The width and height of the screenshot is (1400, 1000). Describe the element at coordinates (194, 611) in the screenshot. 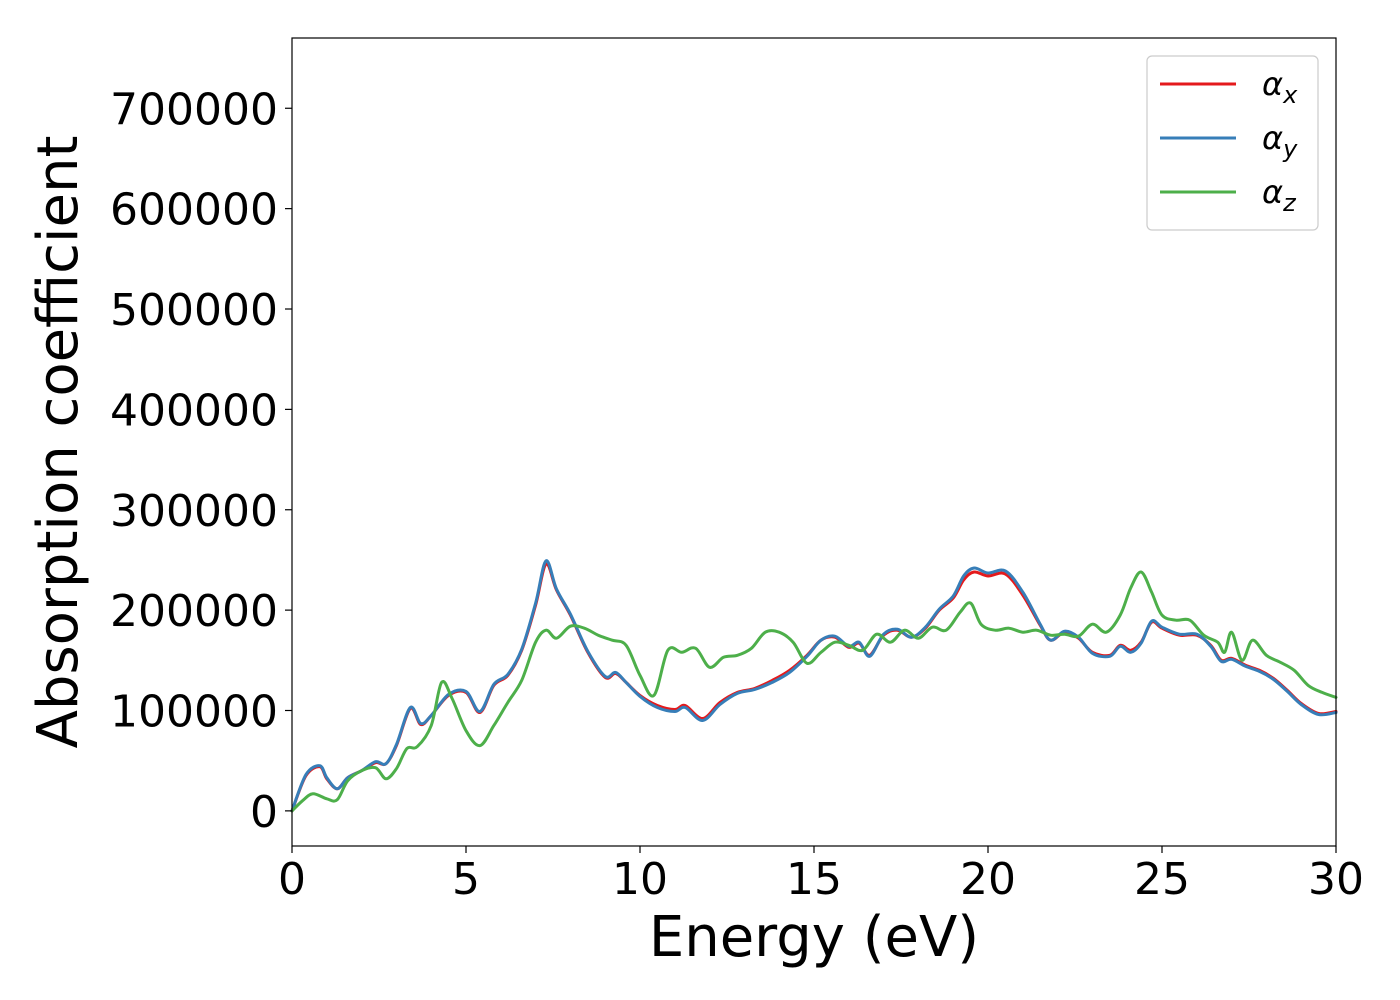

I see `y-tick-label: 200000` at that location.